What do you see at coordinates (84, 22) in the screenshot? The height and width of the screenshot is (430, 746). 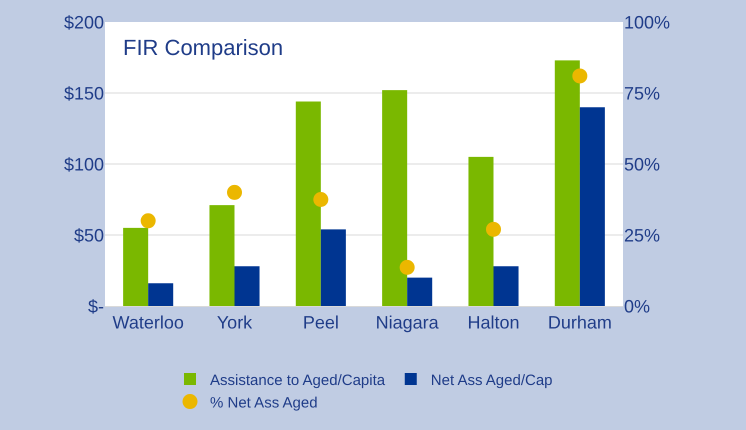 I see `y-tick-label: $200` at bounding box center [84, 22].